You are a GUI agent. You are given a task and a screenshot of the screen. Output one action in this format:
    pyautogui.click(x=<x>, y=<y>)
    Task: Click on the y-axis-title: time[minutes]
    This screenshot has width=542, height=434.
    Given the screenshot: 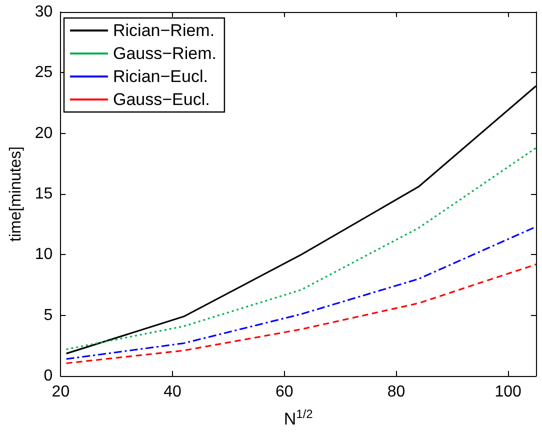 What is the action you would take?
    pyautogui.click(x=16, y=194)
    